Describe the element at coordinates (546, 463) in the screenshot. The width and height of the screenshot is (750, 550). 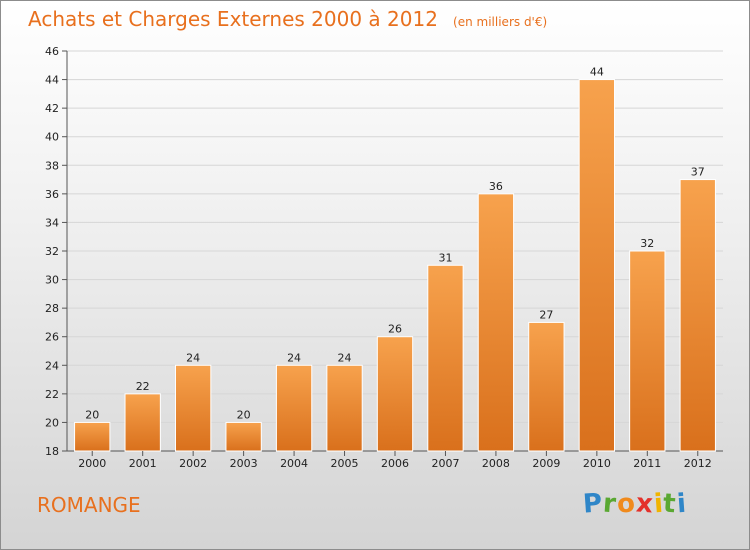
I see `x-tick-label: 2009` at that location.